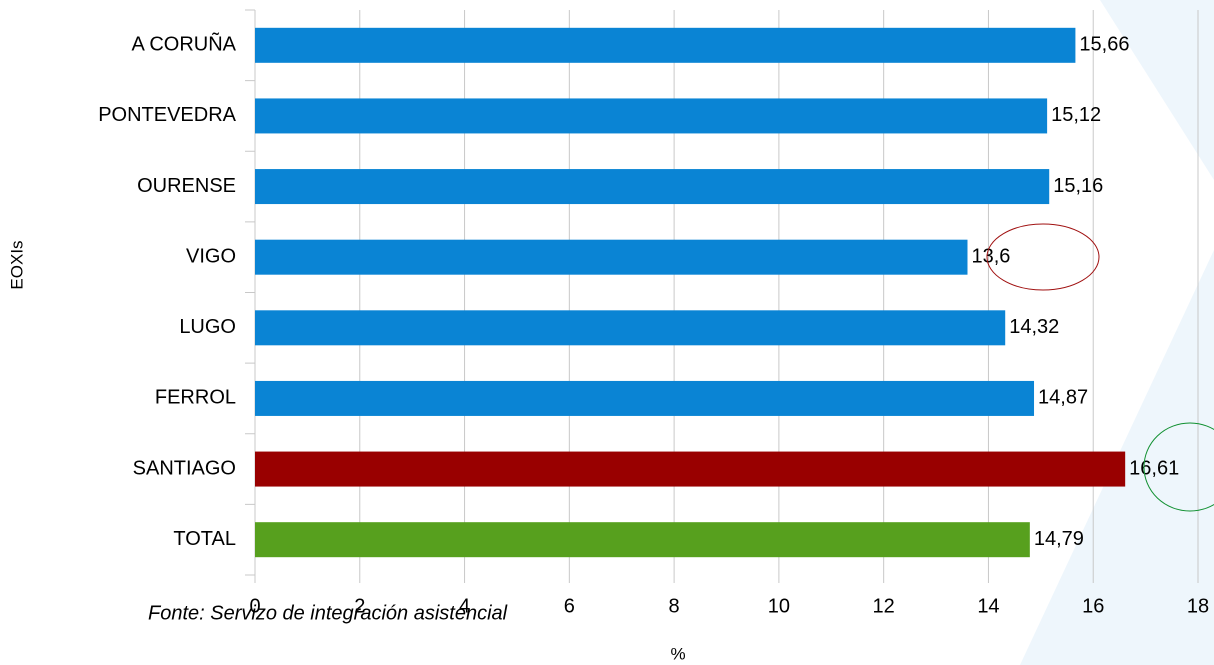 The image size is (1214, 665). Describe the element at coordinates (1157, 90) in the screenshot. I see `watermark` at that location.